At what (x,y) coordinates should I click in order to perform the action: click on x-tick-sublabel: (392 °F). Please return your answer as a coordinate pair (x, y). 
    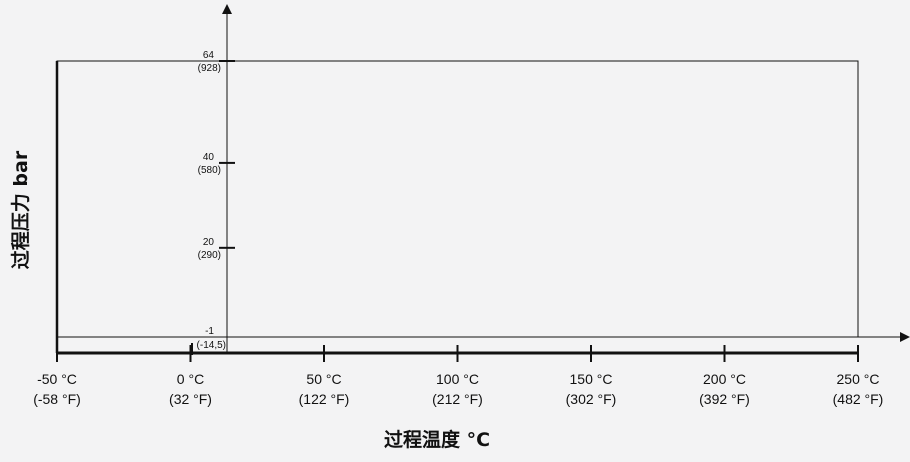
    Looking at the image, I should click on (724, 399).